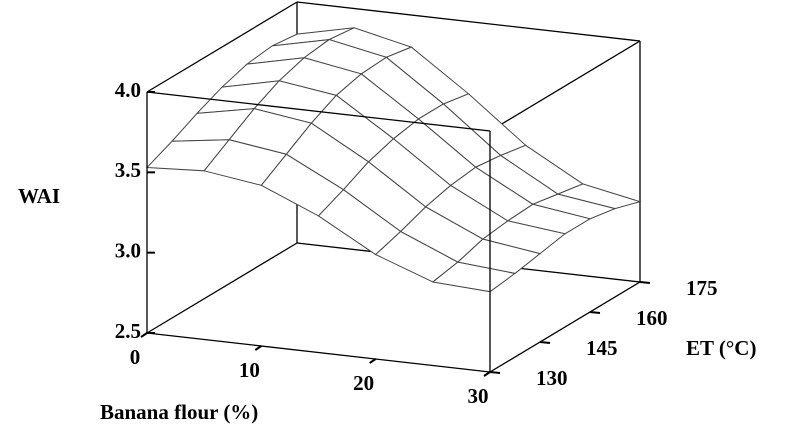 This screenshot has height=433, width=786. I want to click on z-tick-label: 4.0, so click(128, 90).